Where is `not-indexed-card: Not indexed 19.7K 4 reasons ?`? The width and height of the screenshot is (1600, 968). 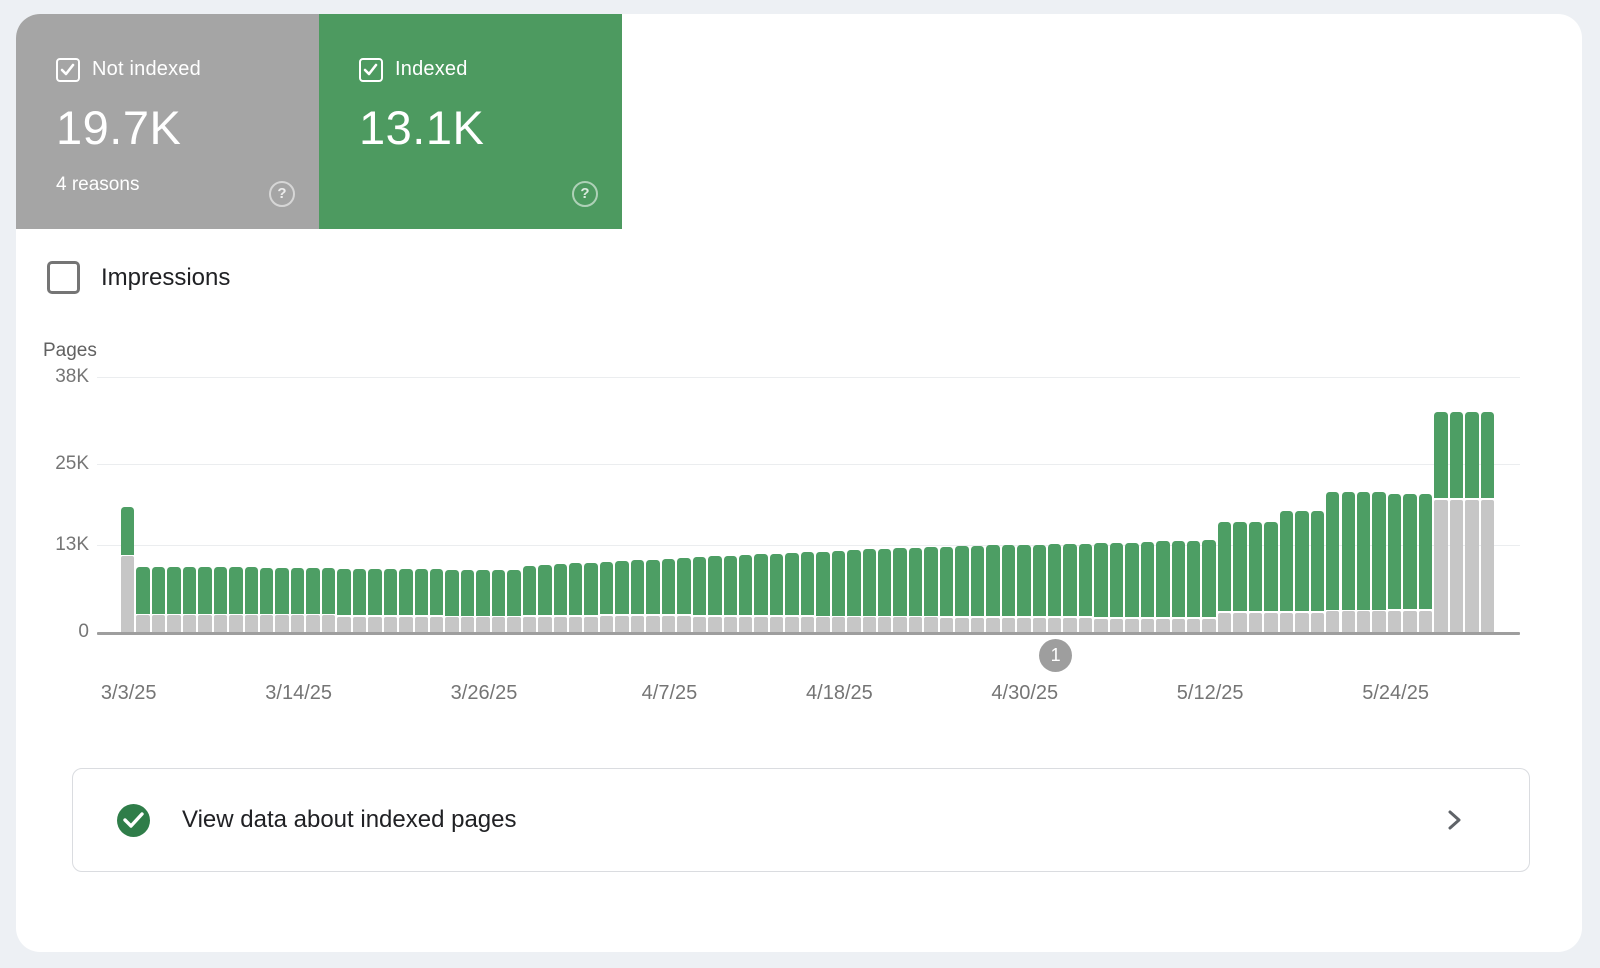 not-indexed-card: Not indexed 19.7K 4 reasons ? is located at coordinates (167, 121).